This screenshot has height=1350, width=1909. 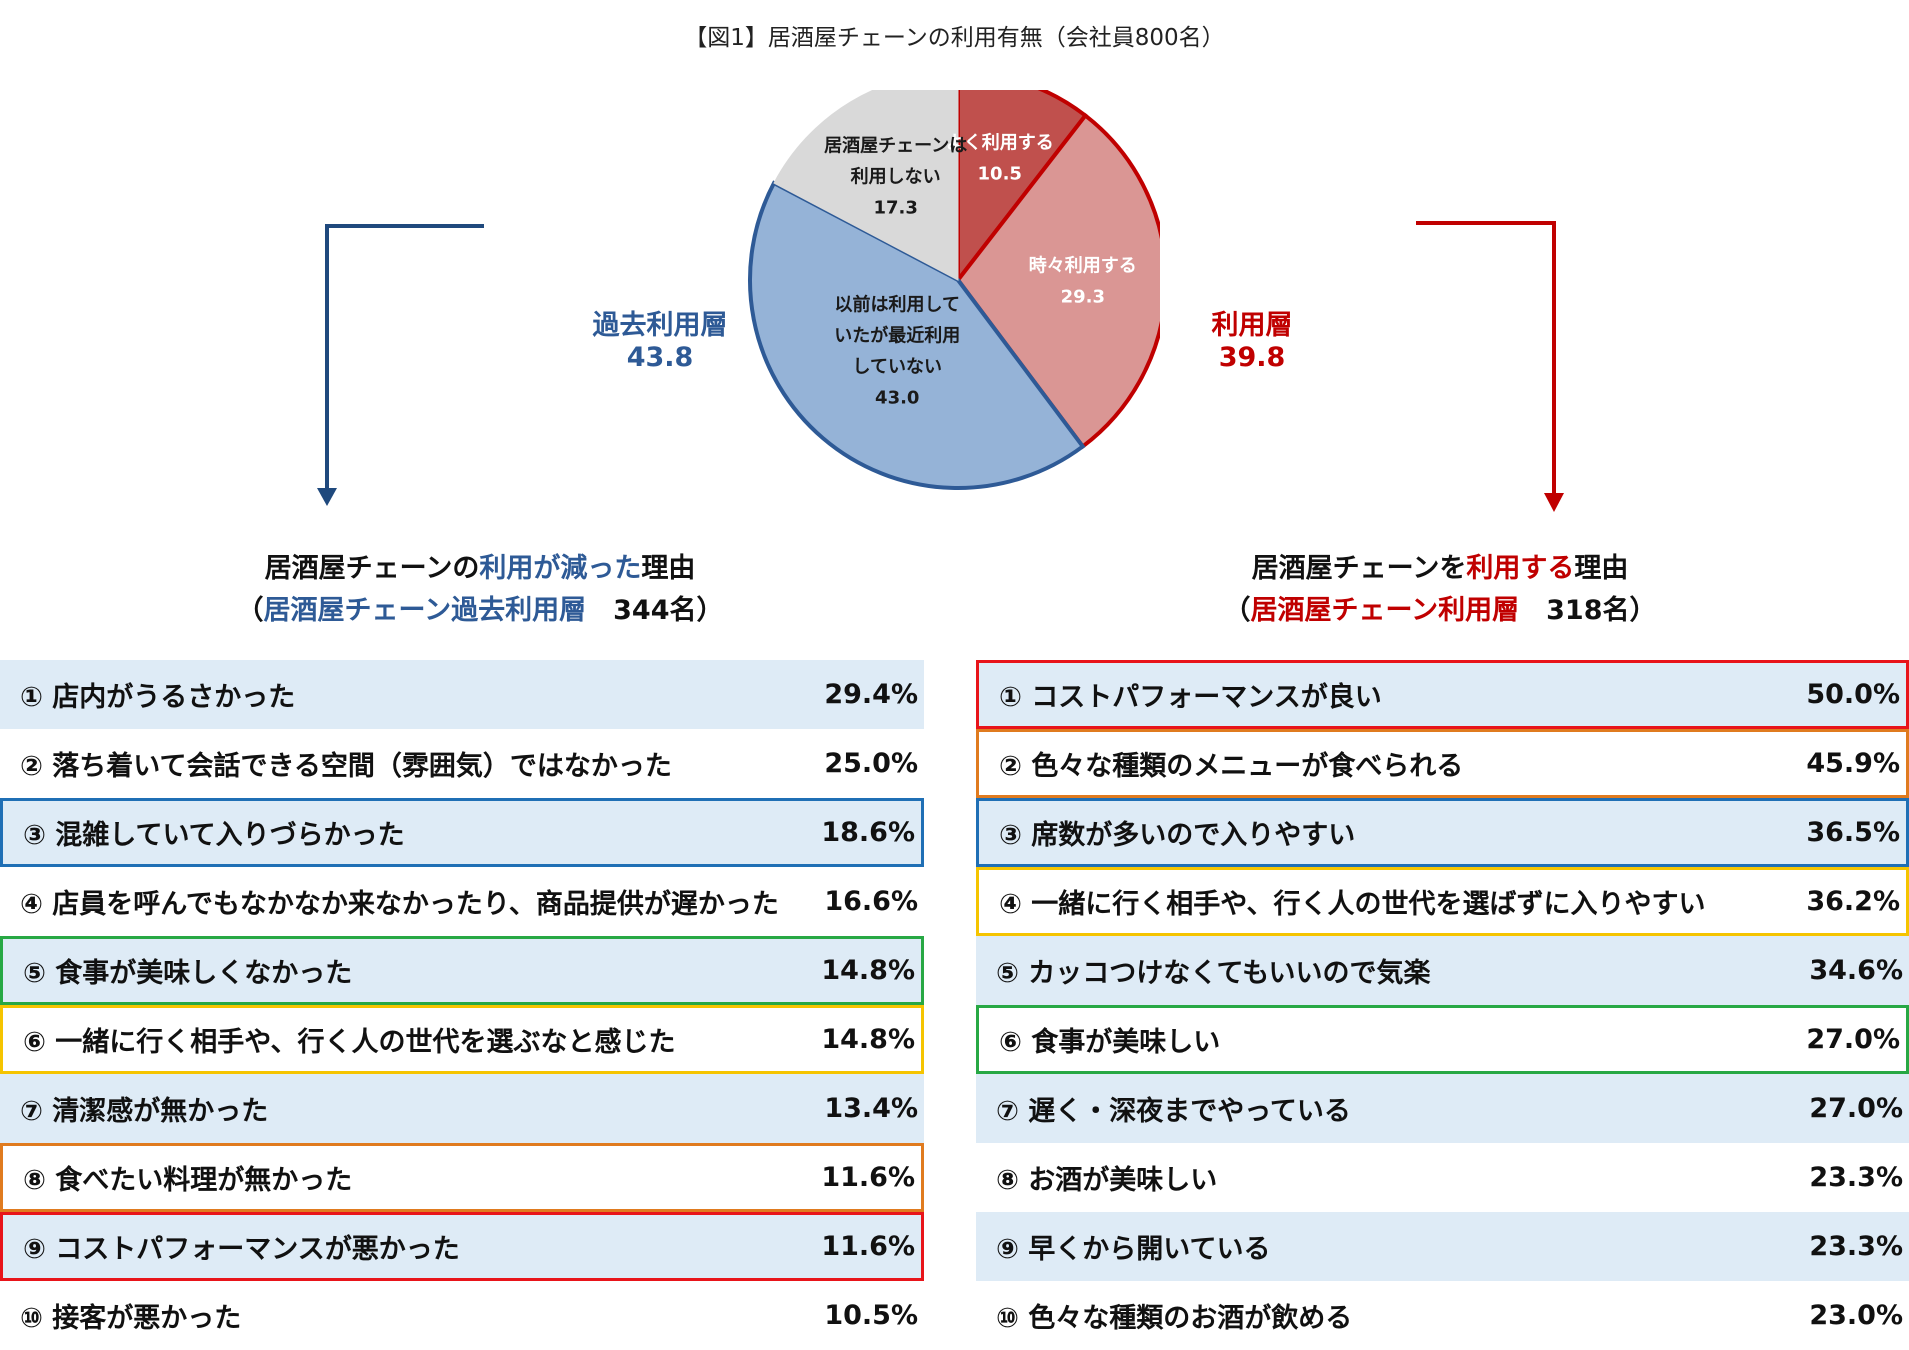 What do you see at coordinates (871, 1108) in the screenshot?
I see `reason-value: 13.4%` at bounding box center [871, 1108].